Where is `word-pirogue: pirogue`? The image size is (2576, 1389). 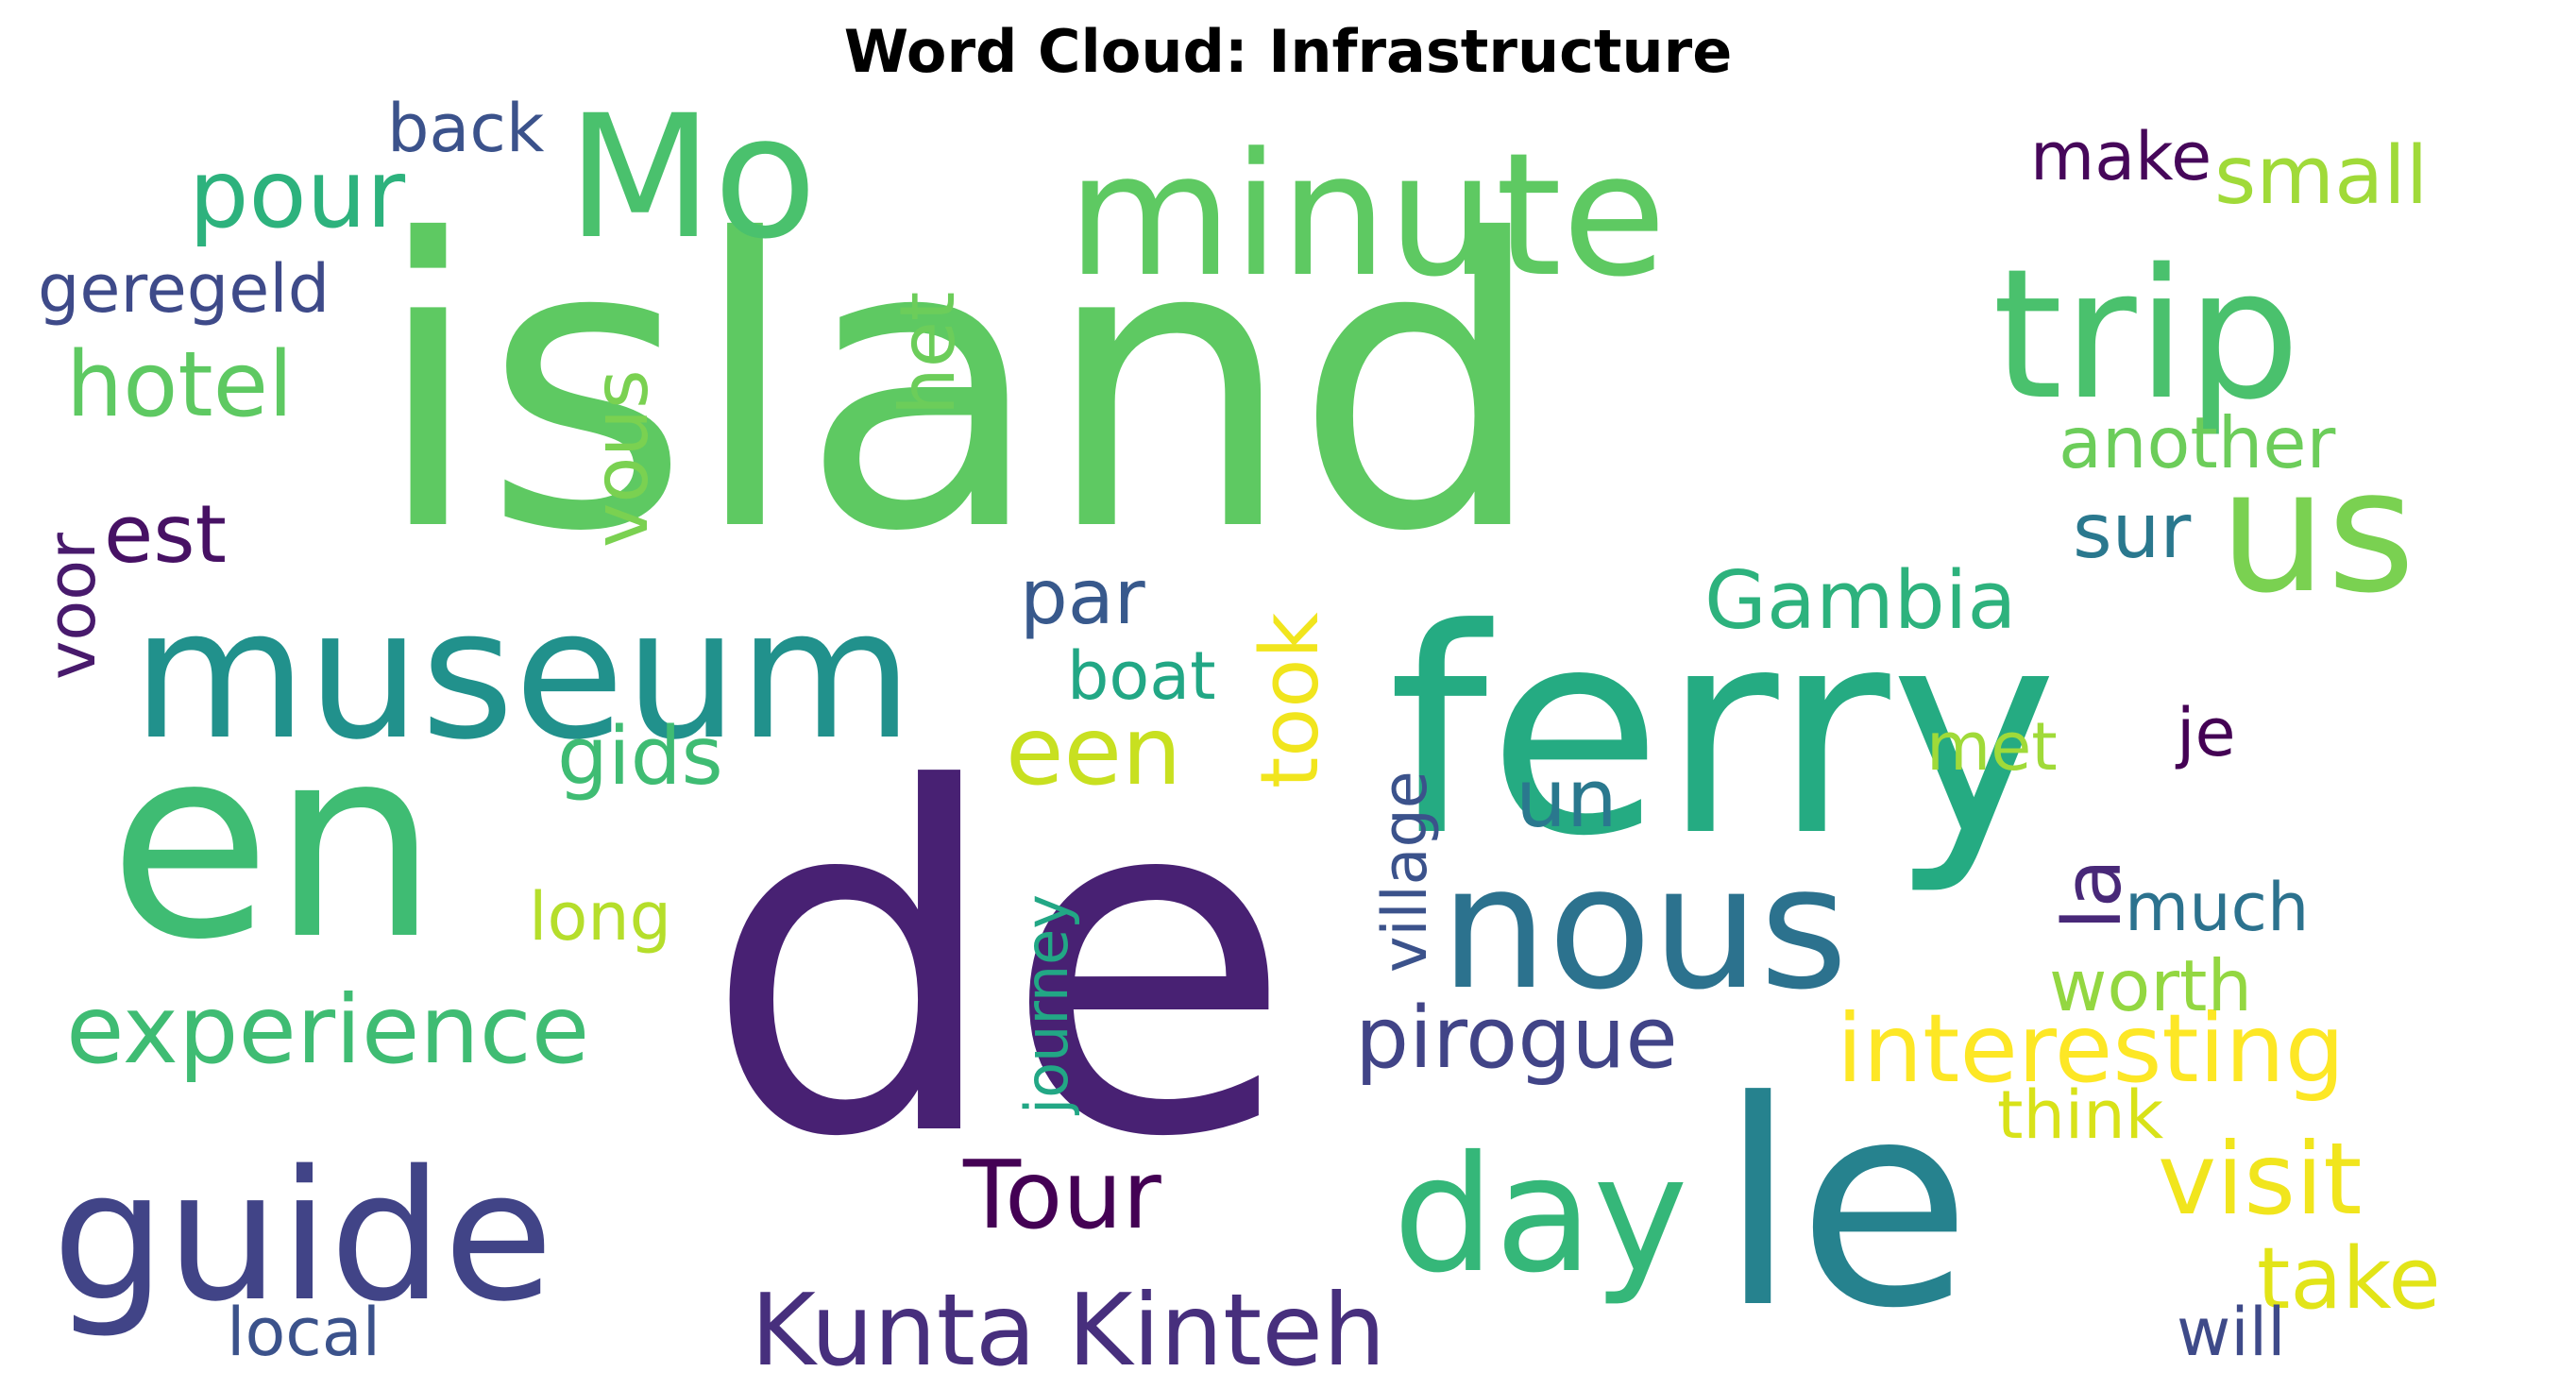 word-pirogue: pirogue is located at coordinates (1516, 1038).